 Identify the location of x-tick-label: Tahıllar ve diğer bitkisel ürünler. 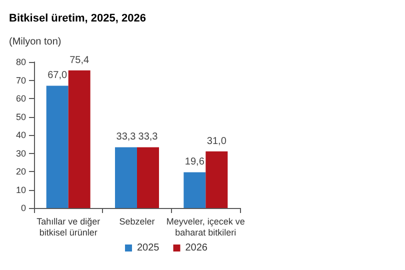
(68, 227).